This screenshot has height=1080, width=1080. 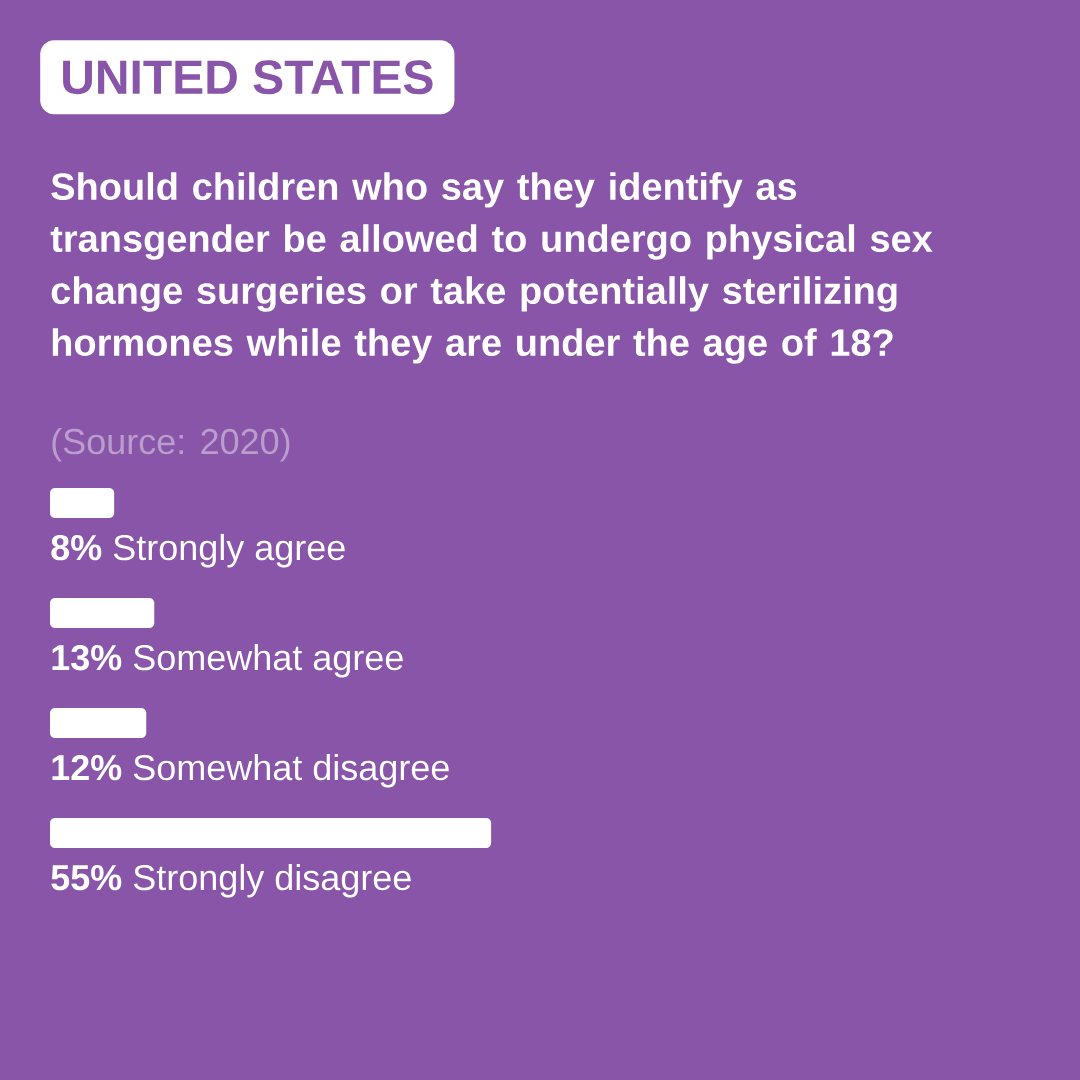 I want to click on y-tick-label: Somewhat agree, so click(x=268, y=660).